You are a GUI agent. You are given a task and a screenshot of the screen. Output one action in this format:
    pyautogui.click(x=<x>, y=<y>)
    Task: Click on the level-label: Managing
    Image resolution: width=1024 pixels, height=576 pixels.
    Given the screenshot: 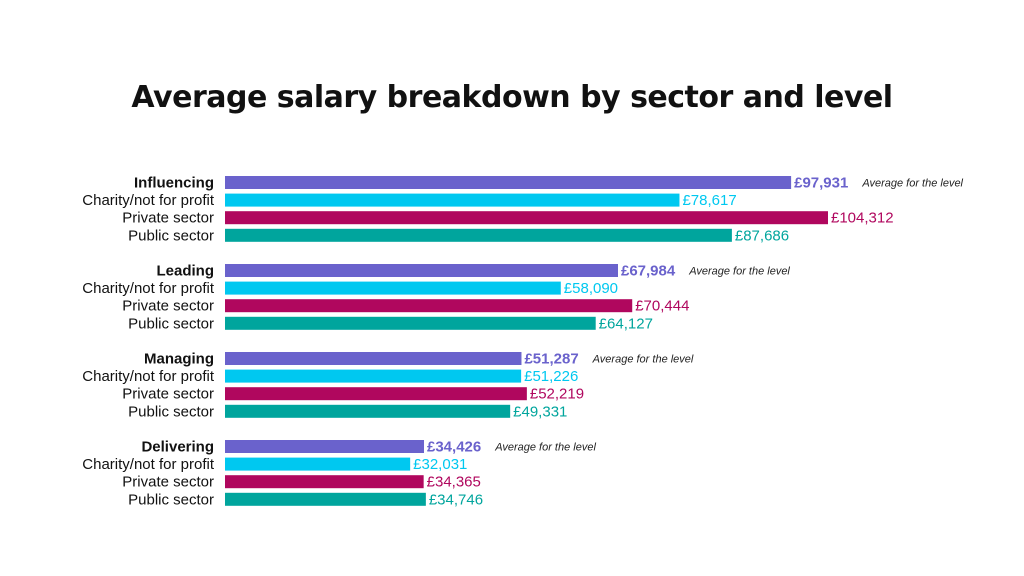 What is the action you would take?
    pyautogui.click(x=179, y=359)
    